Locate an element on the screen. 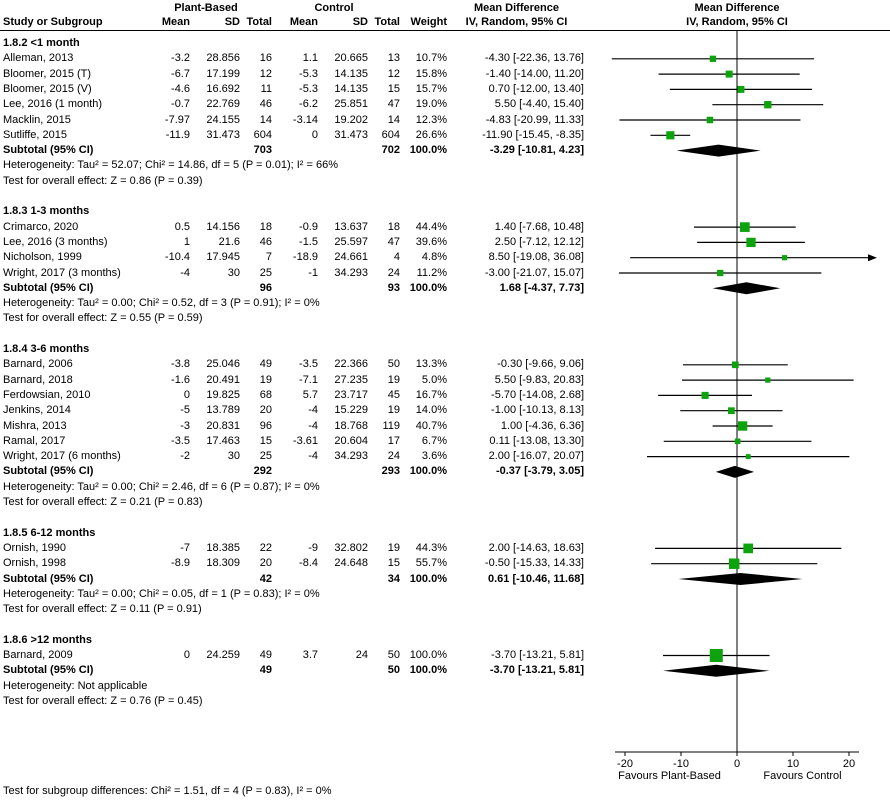 The width and height of the screenshot is (890, 800). pb-total: 15 is located at coordinates (265, 440).